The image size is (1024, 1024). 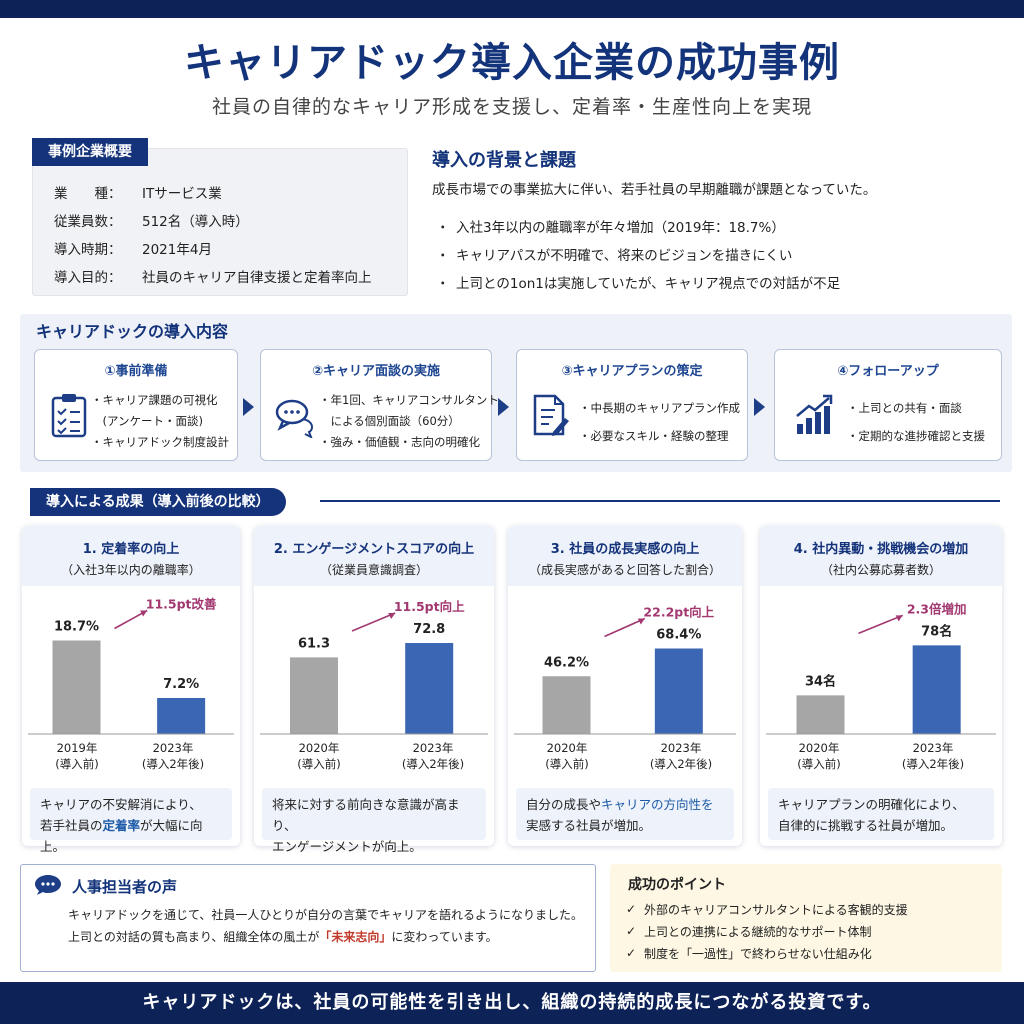 What do you see at coordinates (366, 815) in the screenshot?
I see `note-line: 将来に対する前向きな意識が高まり、` at bounding box center [366, 815].